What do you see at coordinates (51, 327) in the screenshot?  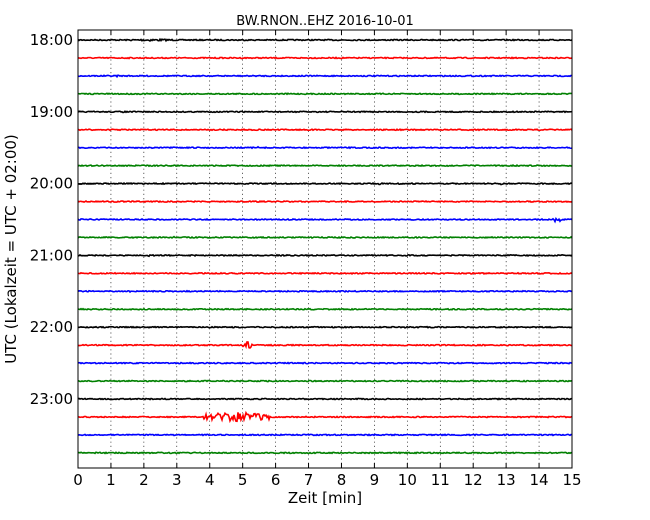 I see `y-tick-label: 22:00` at bounding box center [51, 327].